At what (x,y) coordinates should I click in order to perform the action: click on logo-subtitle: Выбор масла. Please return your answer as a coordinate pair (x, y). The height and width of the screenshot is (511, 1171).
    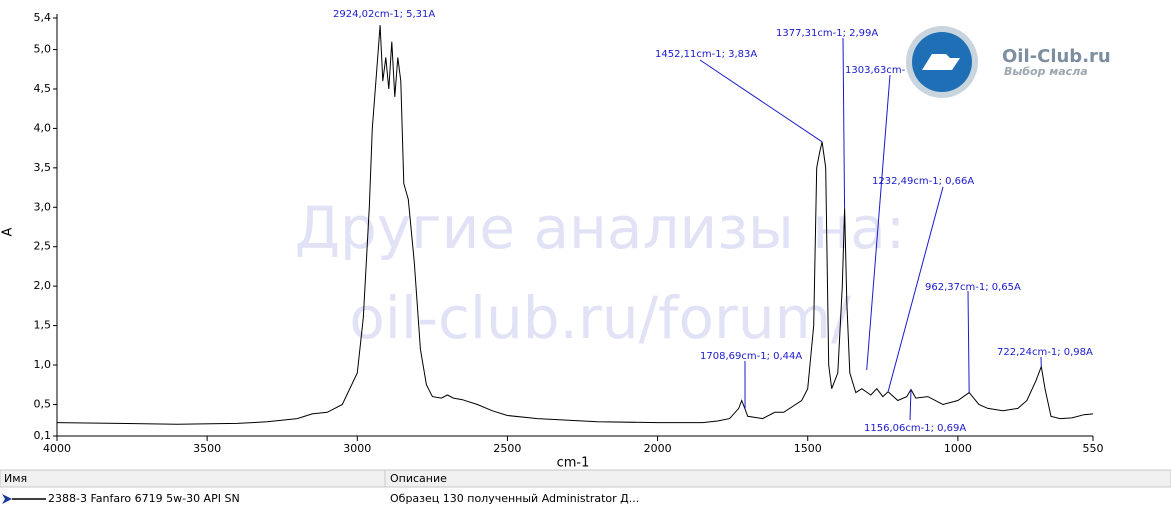
    Looking at the image, I should click on (1046, 71).